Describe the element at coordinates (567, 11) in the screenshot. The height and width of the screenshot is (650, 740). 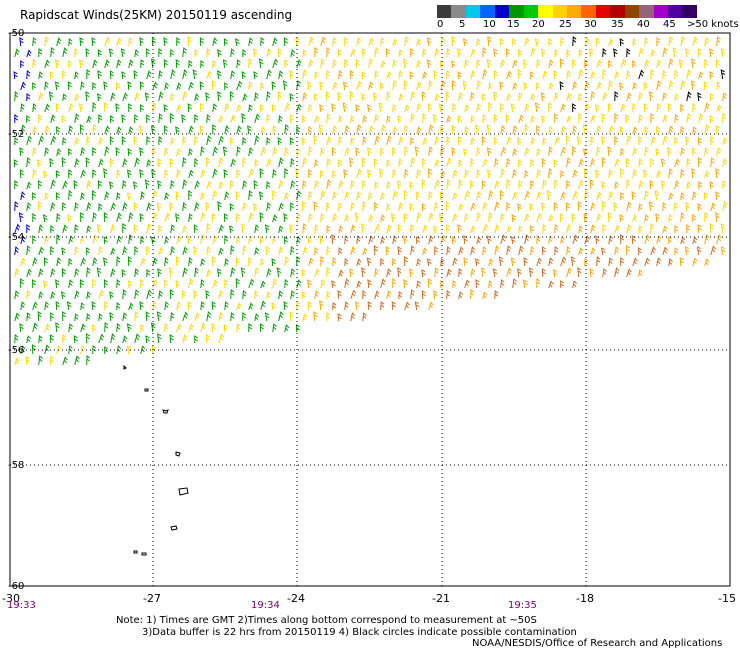
I see `wind-speed-colorbar` at that location.